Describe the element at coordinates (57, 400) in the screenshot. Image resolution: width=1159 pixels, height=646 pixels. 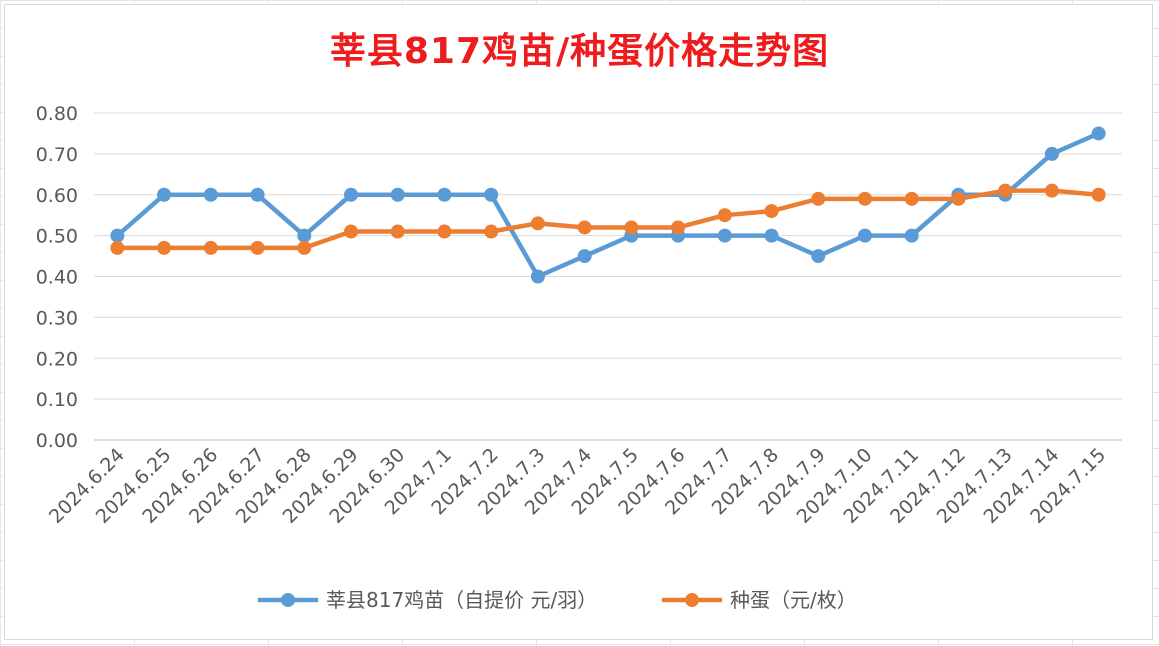
I see `y-tick-label: 0.10` at that location.